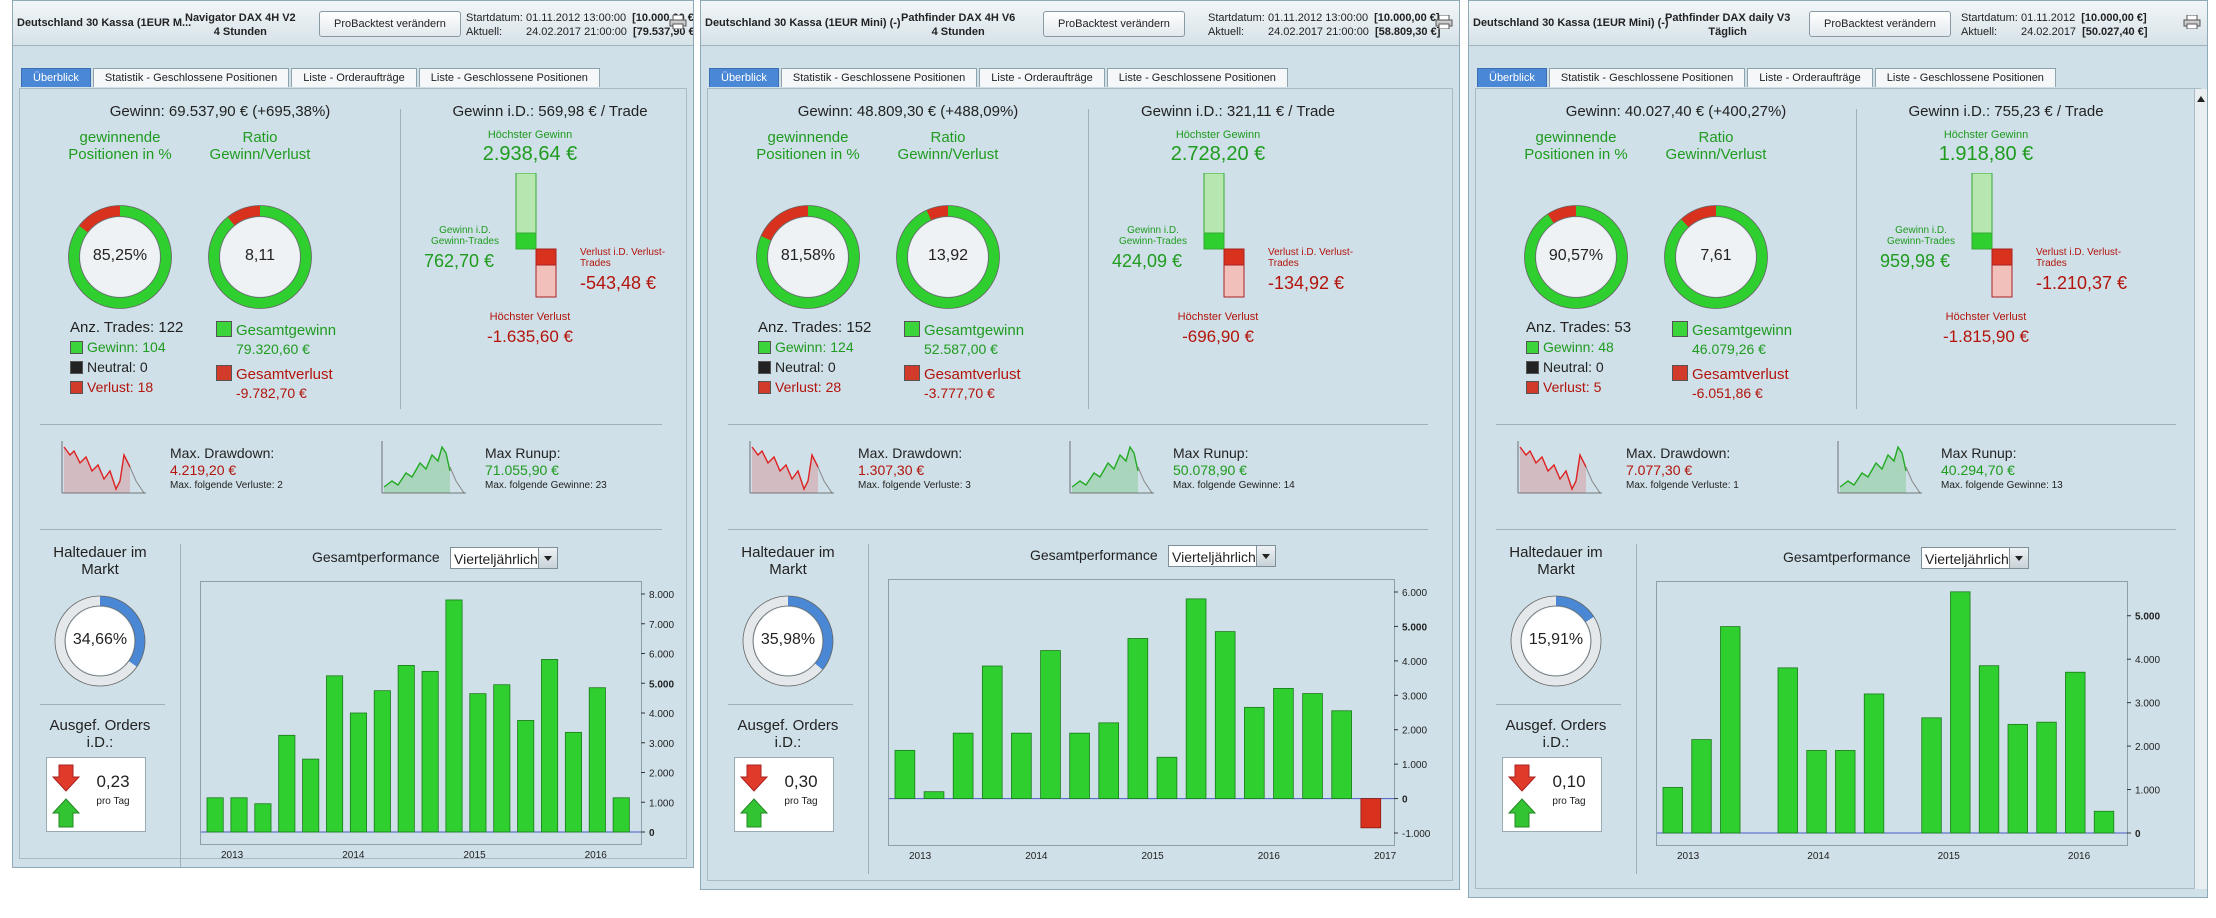 The width and height of the screenshot is (2216, 918). I want to click on start-date-row: Startdatum: 01.11.2012 [10.000,00 €], so click(2054, 18).